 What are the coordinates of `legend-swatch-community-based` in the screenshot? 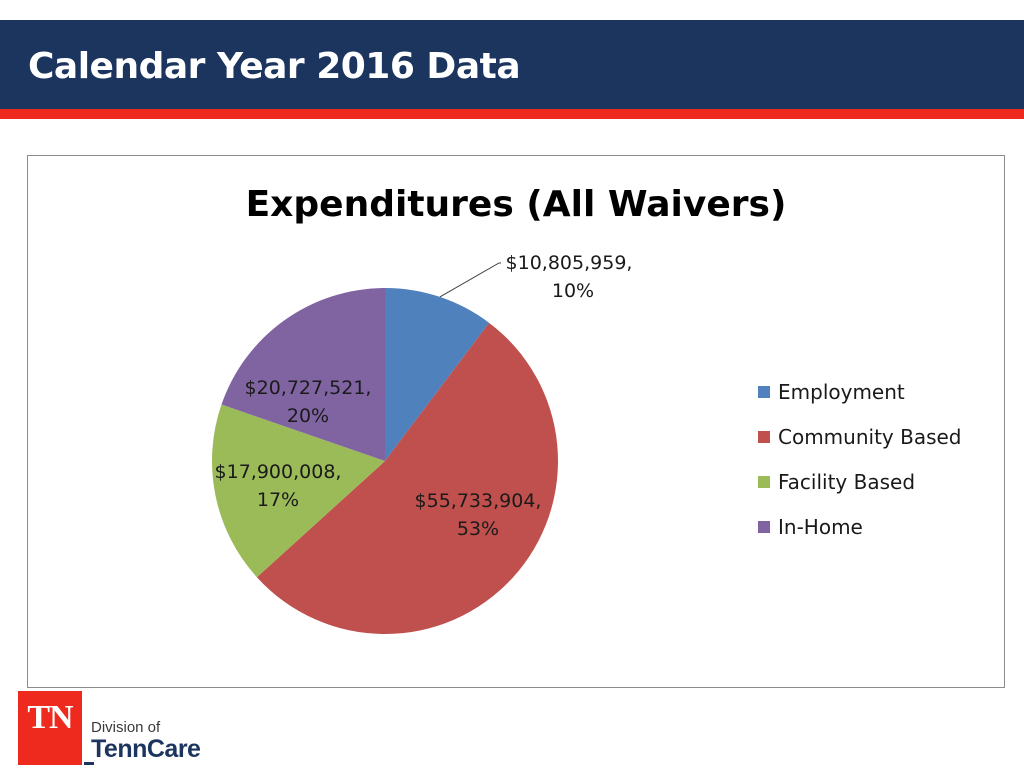 It's located at (764, 437).